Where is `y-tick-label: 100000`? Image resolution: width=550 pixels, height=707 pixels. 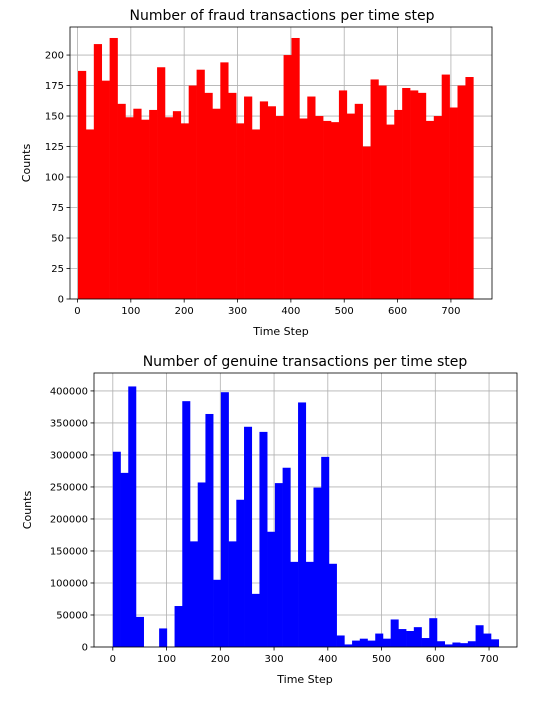 y-tick-label: 100000 is located at coordinates (69, 583).